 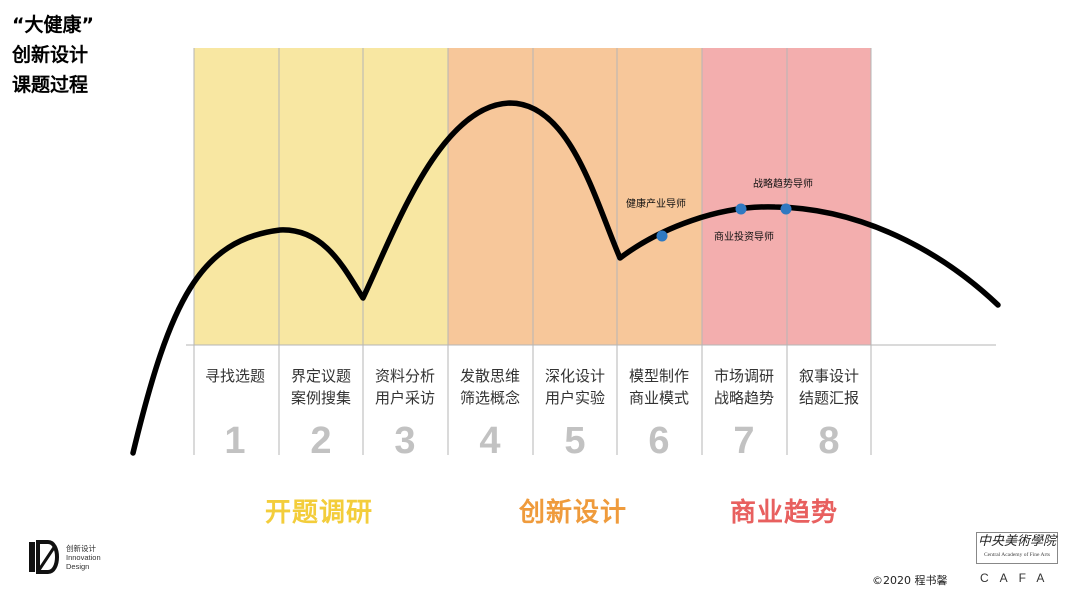 I want to click on mentor-dot-business, so click(x=741, y=209).